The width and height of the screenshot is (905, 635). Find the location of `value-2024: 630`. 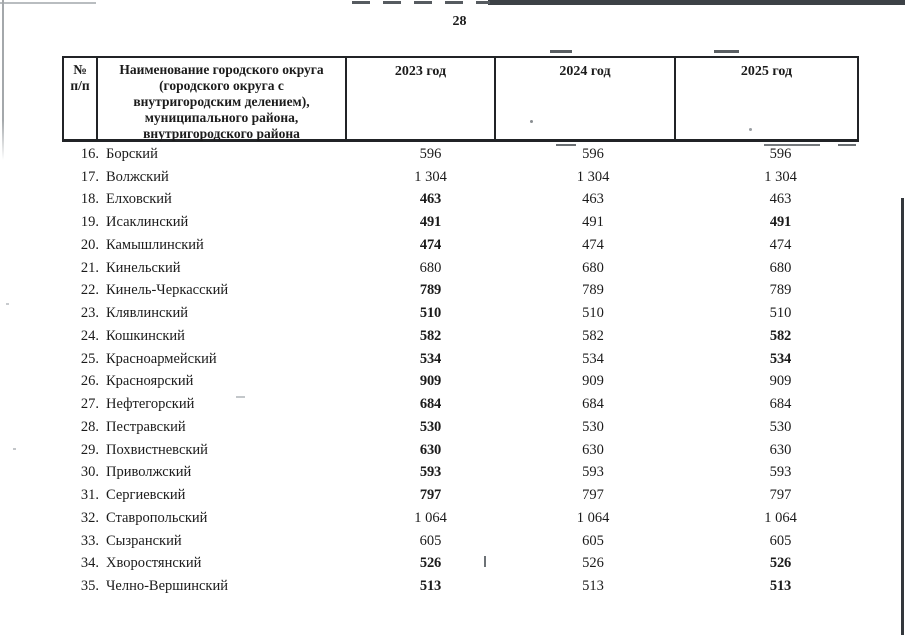

value-2024: 630 is located at coordinates (593, 449).